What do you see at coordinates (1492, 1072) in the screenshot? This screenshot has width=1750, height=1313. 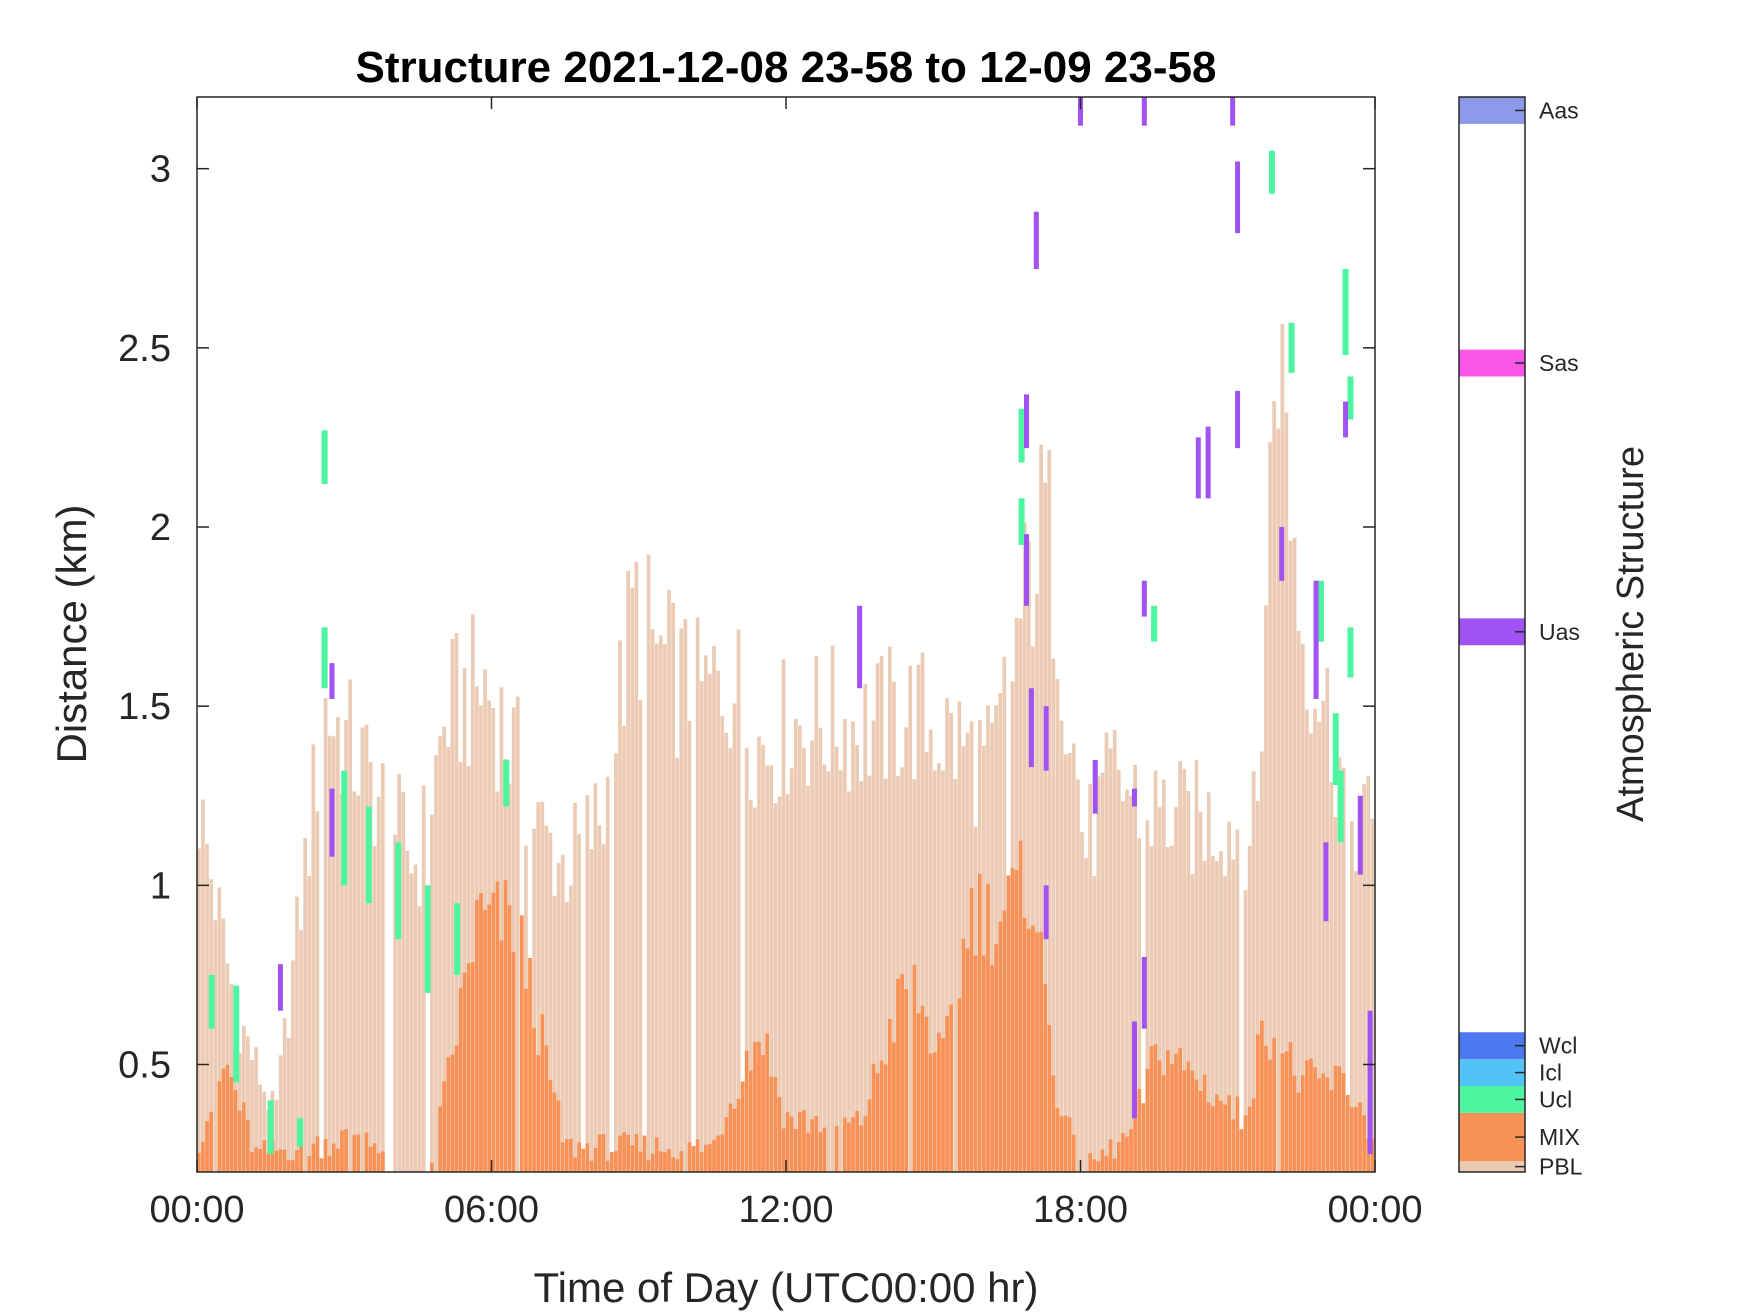 I see `colorbar-swatch-icl` at bounding box center [1492, 1072].